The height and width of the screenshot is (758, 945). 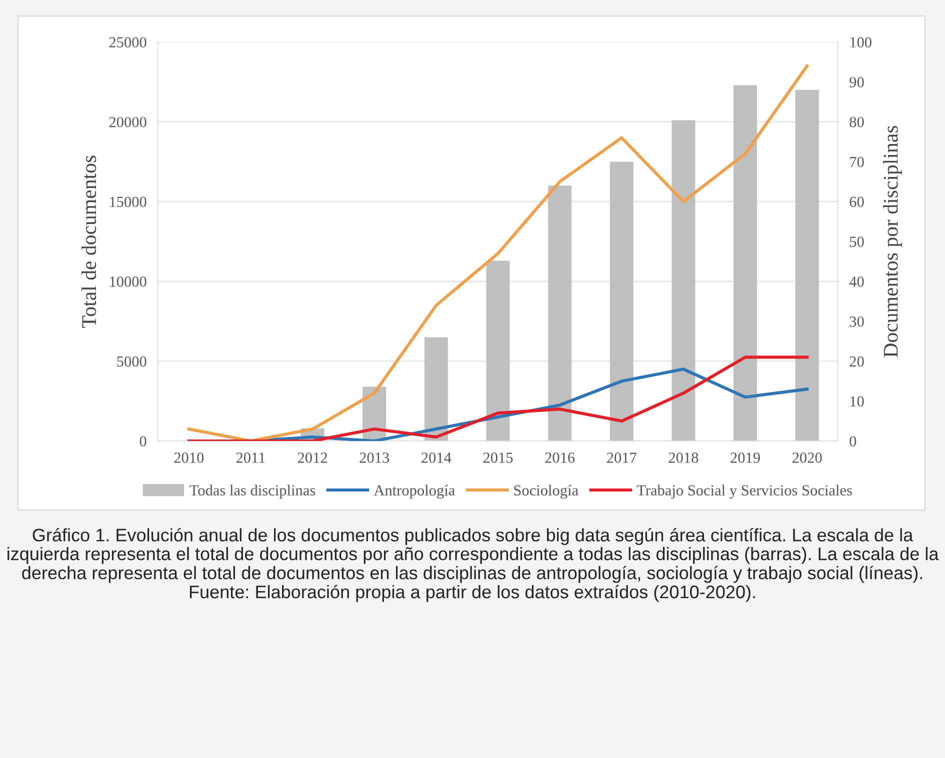 What do you see at coordinates (807, 457) in the screenshot?
I see `x-tick-label: 2020` at bounding box center [807, 457].